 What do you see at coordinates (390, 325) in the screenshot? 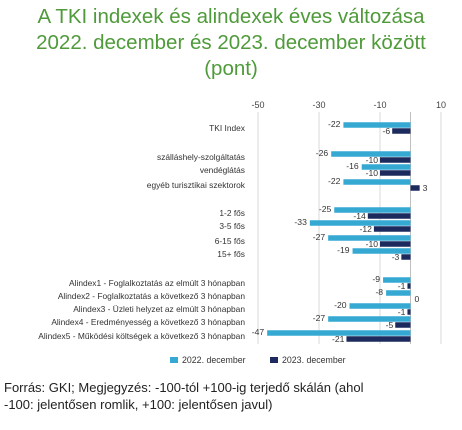
I see `data-label-2023: -5` at bounding box center [390, 325].